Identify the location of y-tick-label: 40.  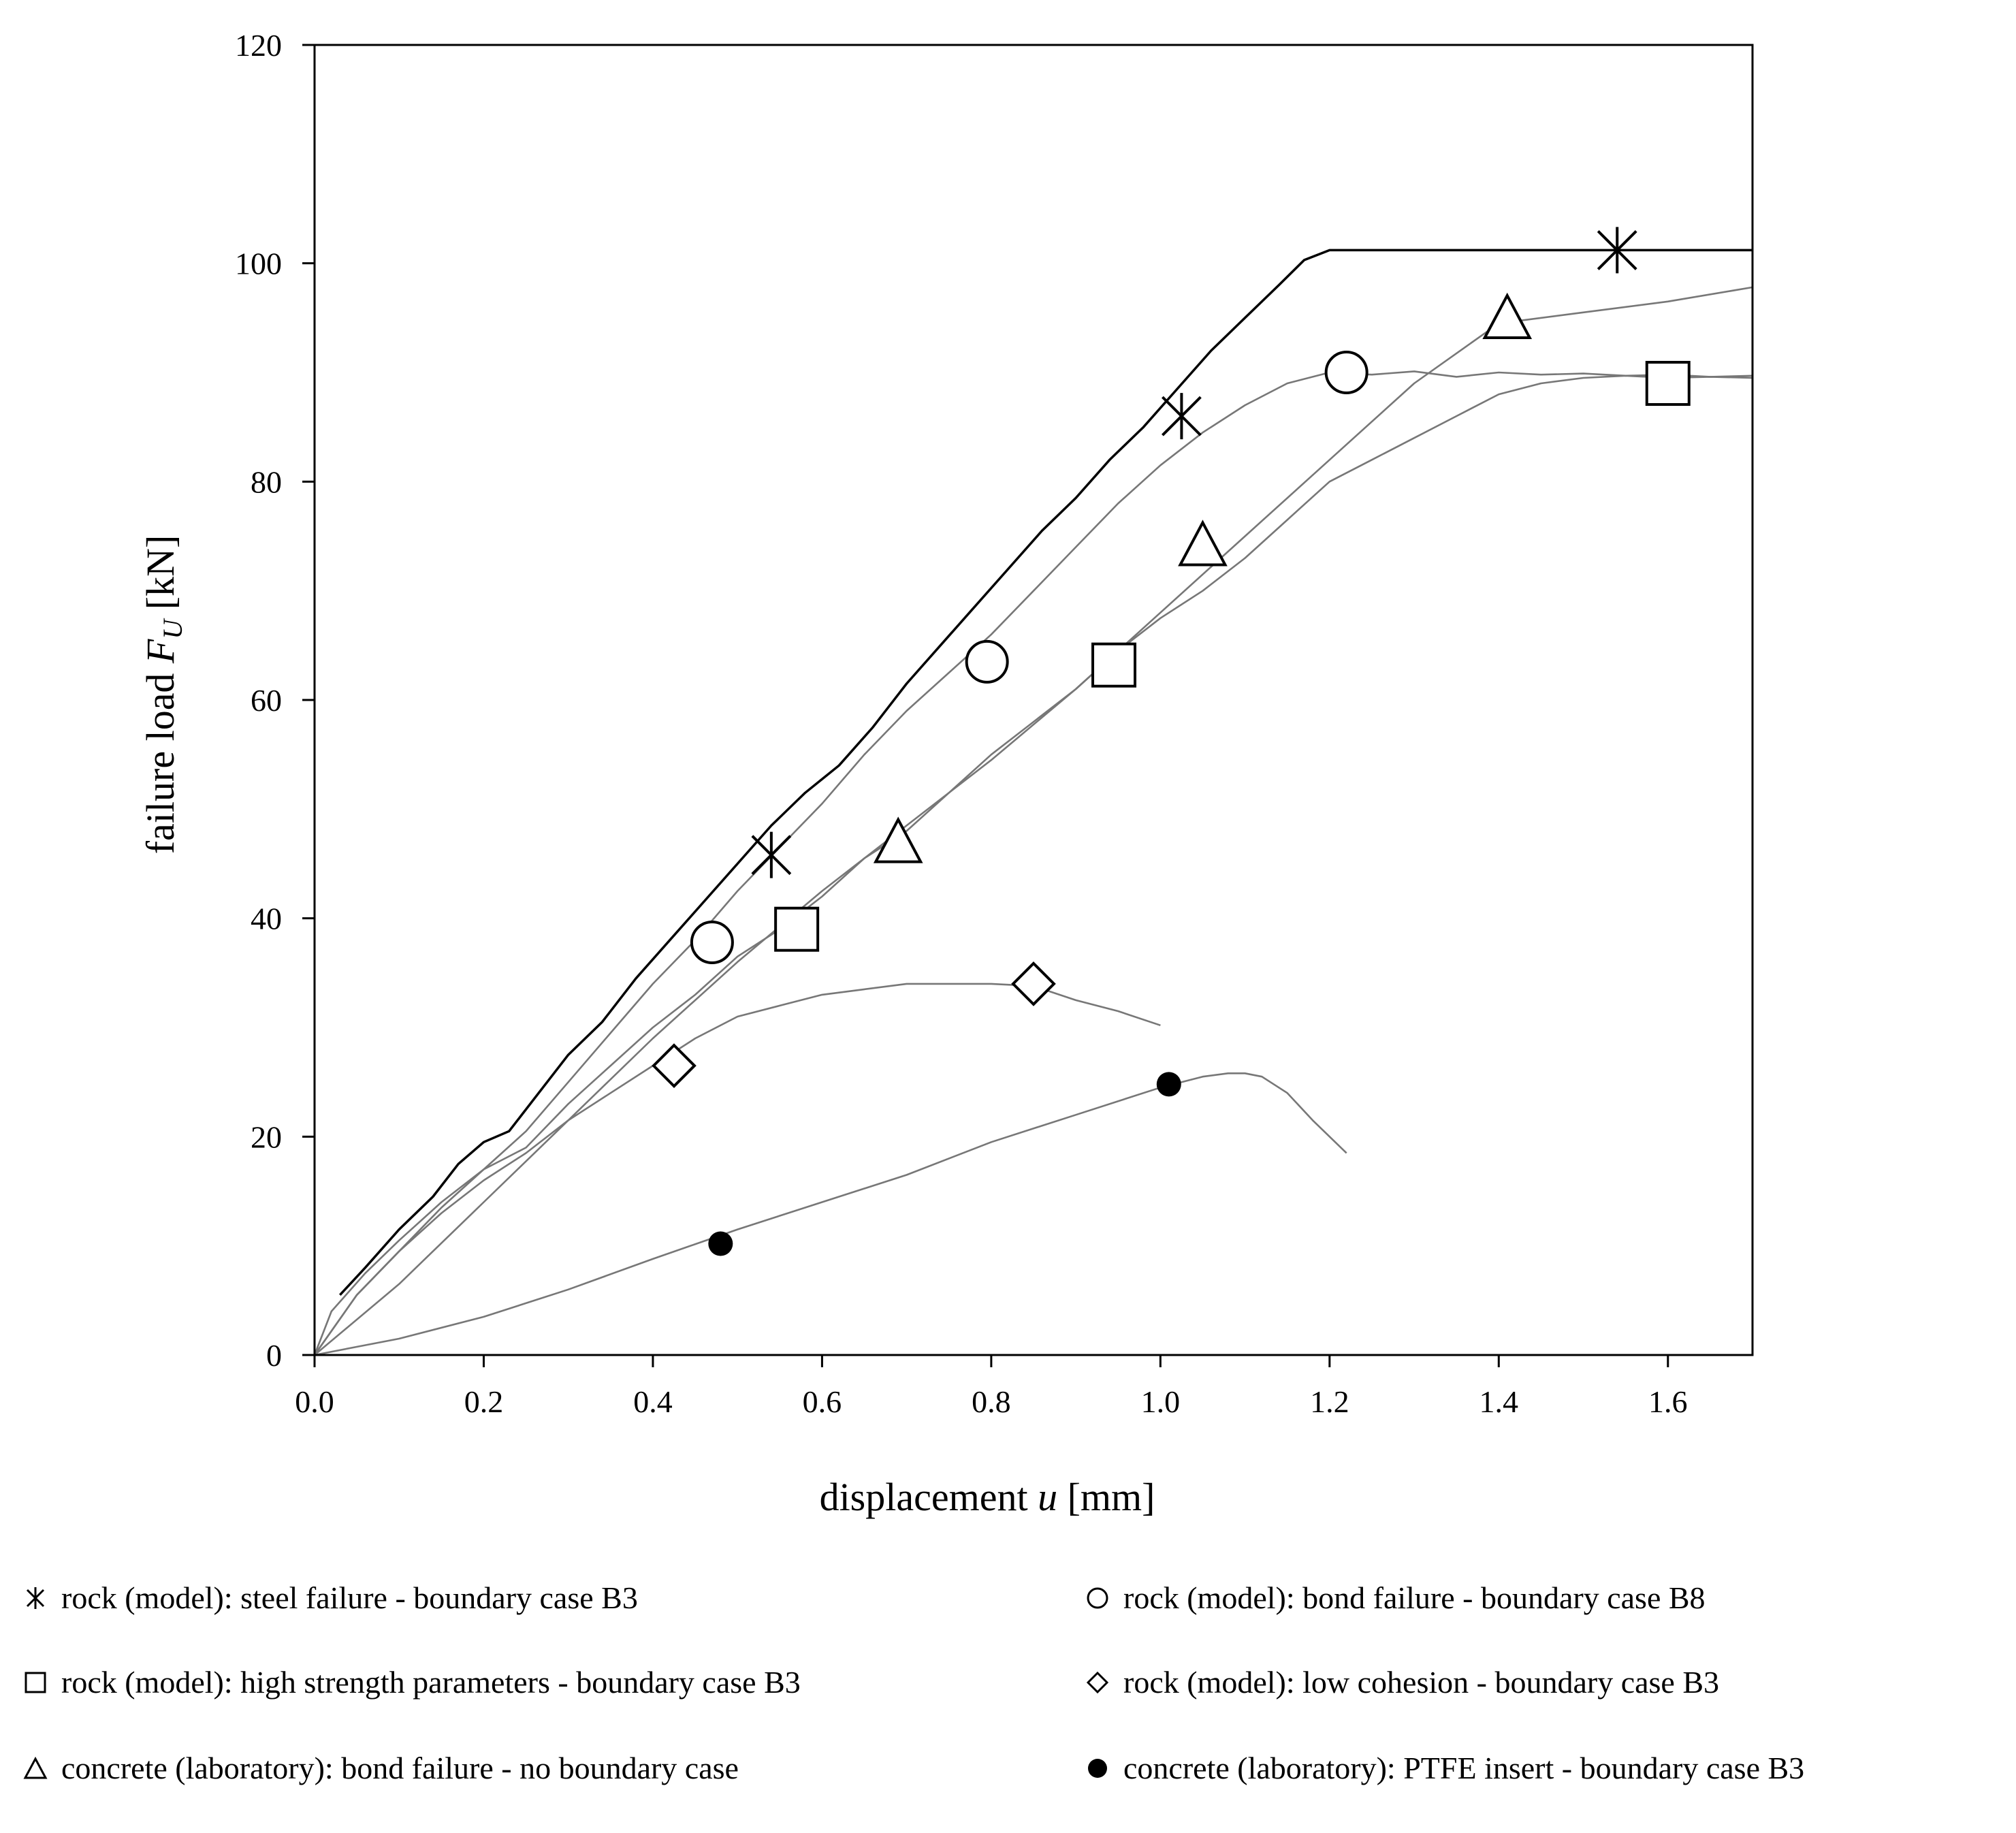
(266, 919).